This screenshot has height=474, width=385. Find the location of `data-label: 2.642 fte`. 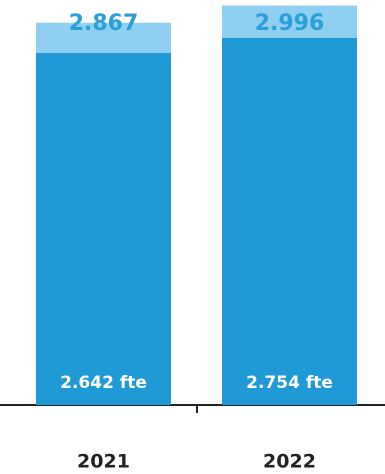

data-label: 2.642 fte is located at coordinates (103, 383).